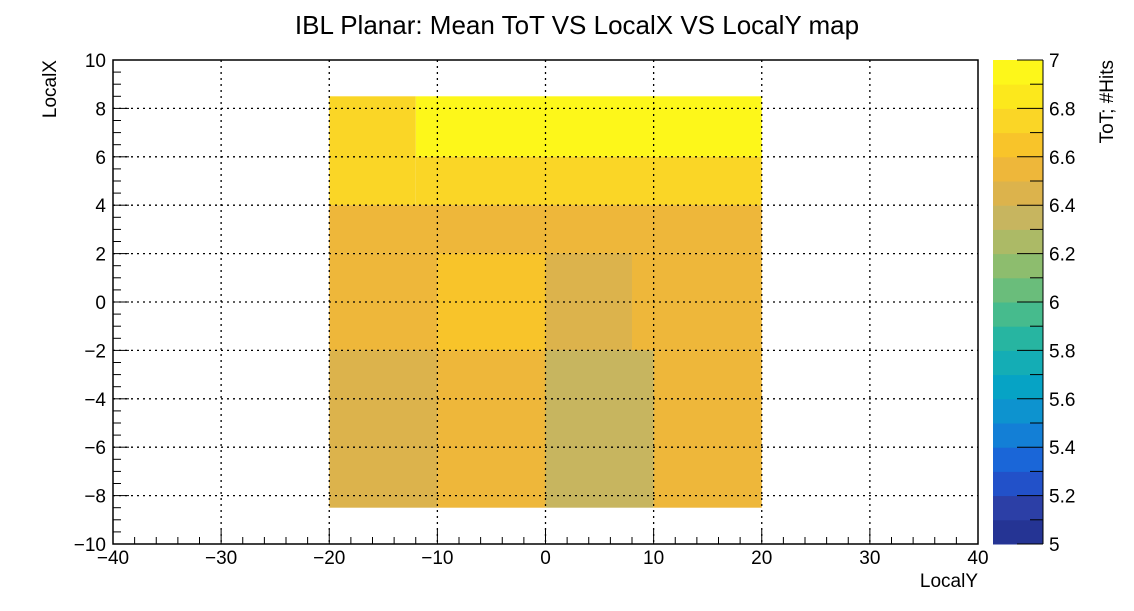  I want to click on y-tick-label: −8, so click(95, 497).